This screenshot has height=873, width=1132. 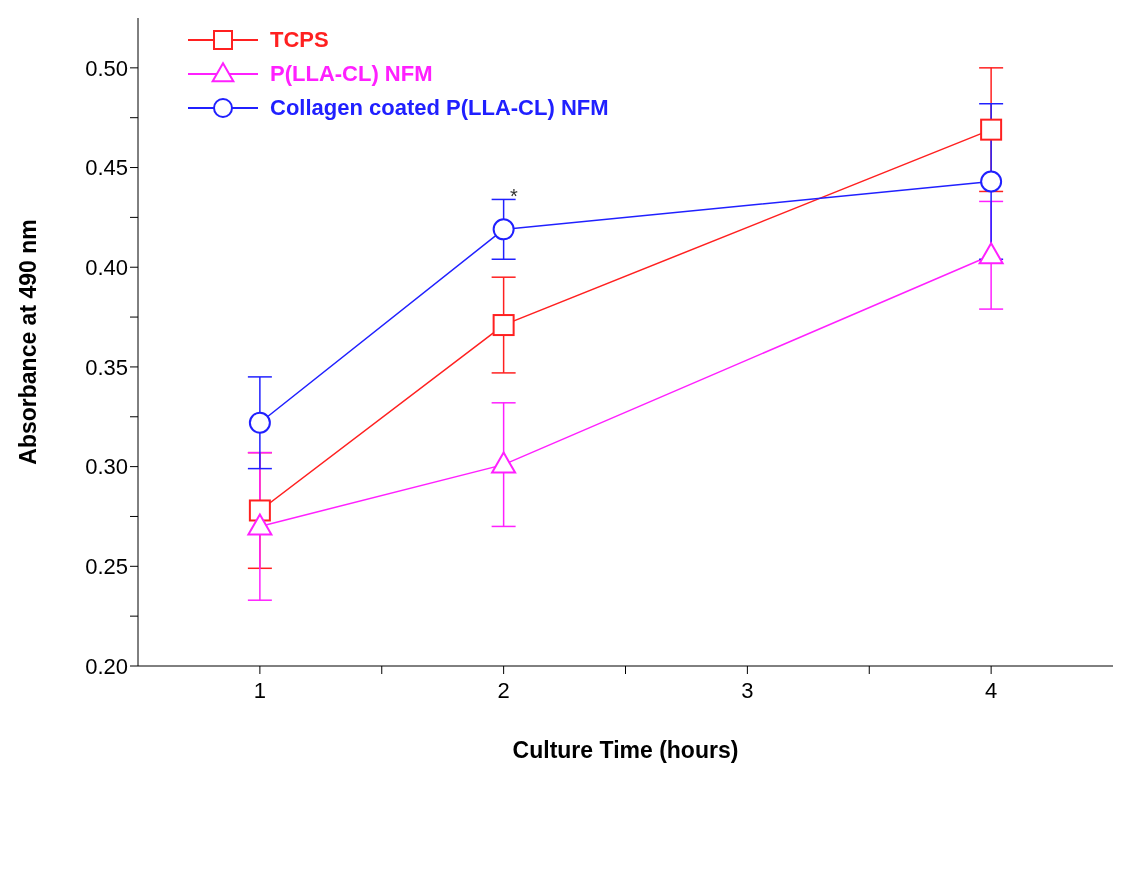 I want to click on legend-label: TCPS, so click(x=299, y=40).